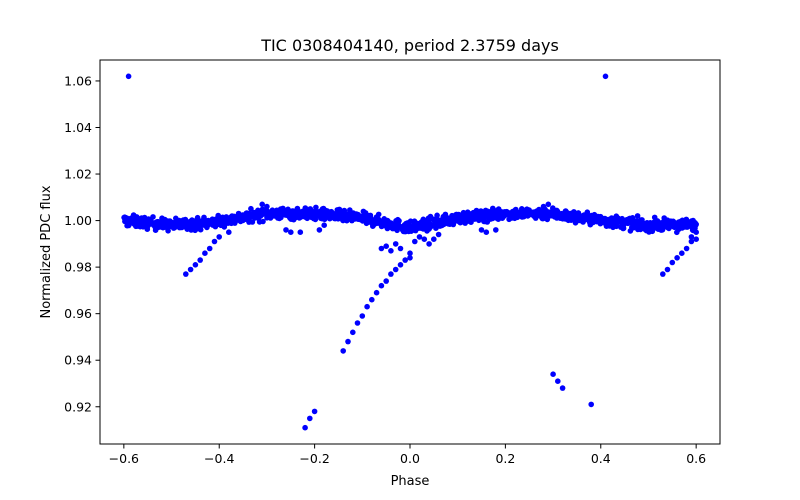  Describe the element at coordinates (78, 313) in the screenshot. I see `y-tick-label: 0.96` at that location.